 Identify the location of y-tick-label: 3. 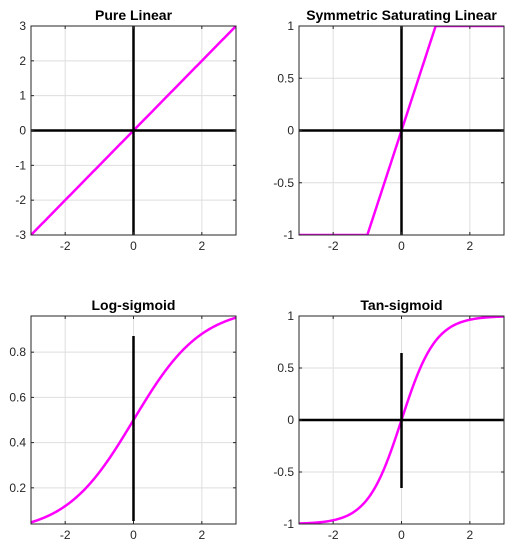
(22, 26).